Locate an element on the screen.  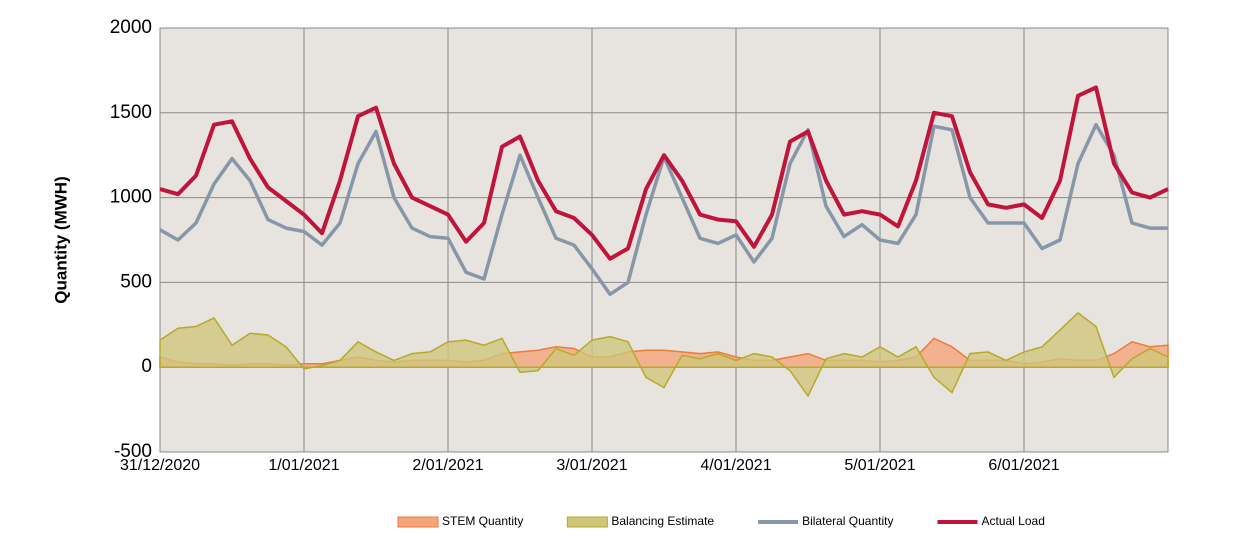
area is located at coordinates (664, 354).